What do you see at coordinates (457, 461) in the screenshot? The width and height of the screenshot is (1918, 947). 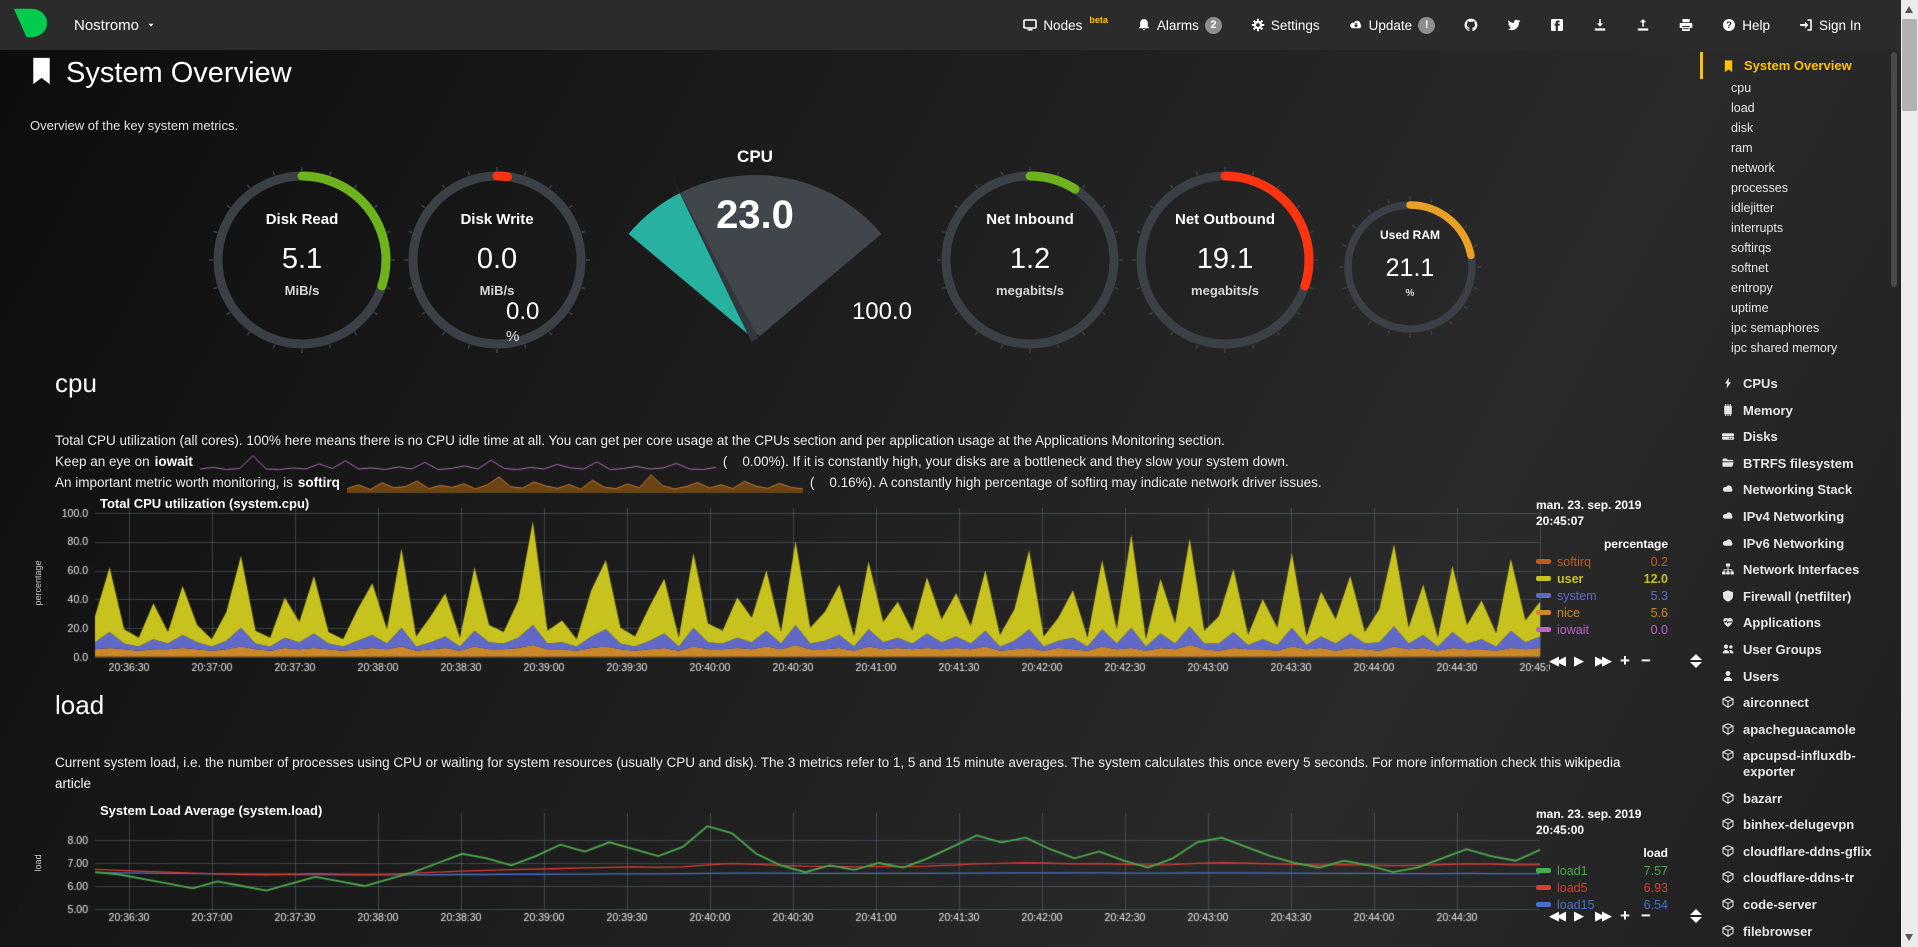 I see `iowait-sparkline` at bounding box center [457, 461].